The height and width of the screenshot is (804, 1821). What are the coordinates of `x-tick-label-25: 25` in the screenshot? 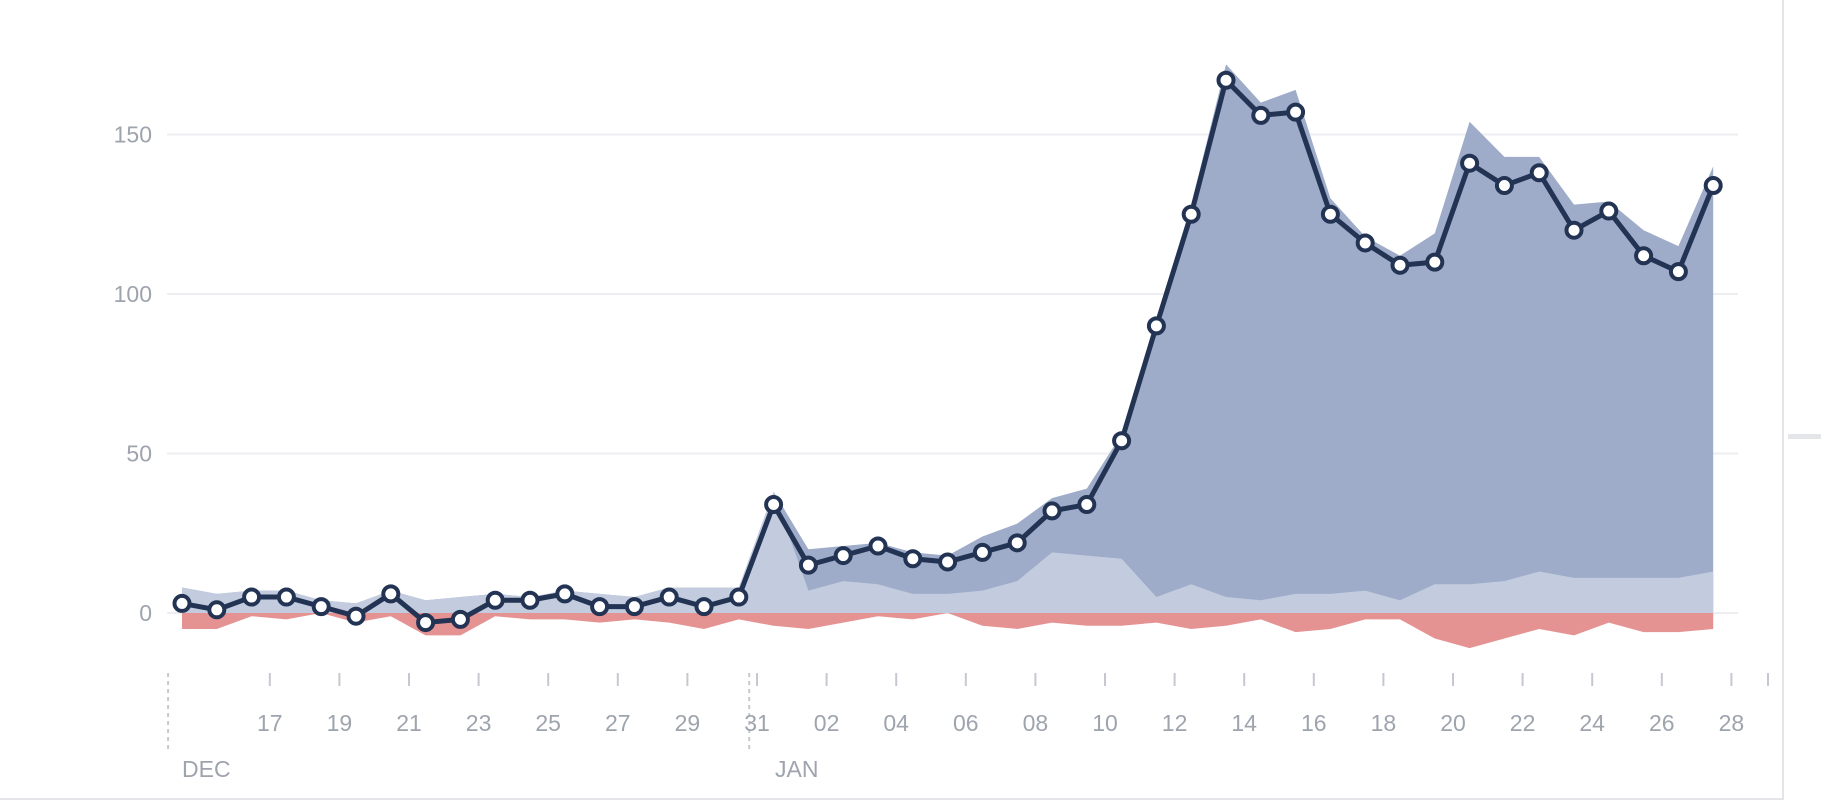 It's located at (548, 723).